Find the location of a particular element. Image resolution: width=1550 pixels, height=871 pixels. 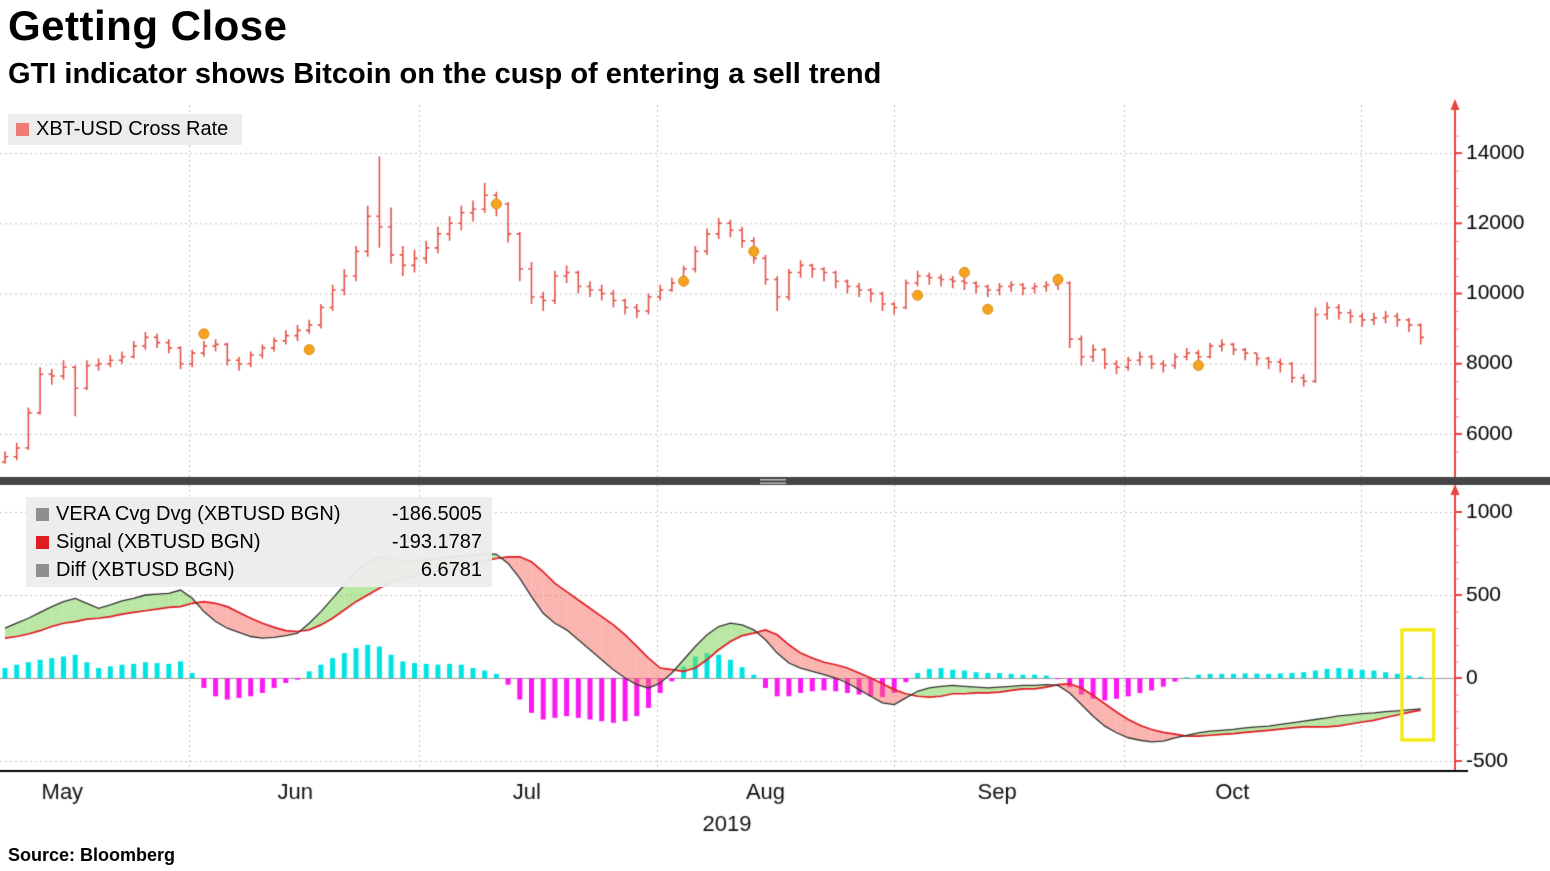

vera-swatch-icon is located at coordinates (42, 514).